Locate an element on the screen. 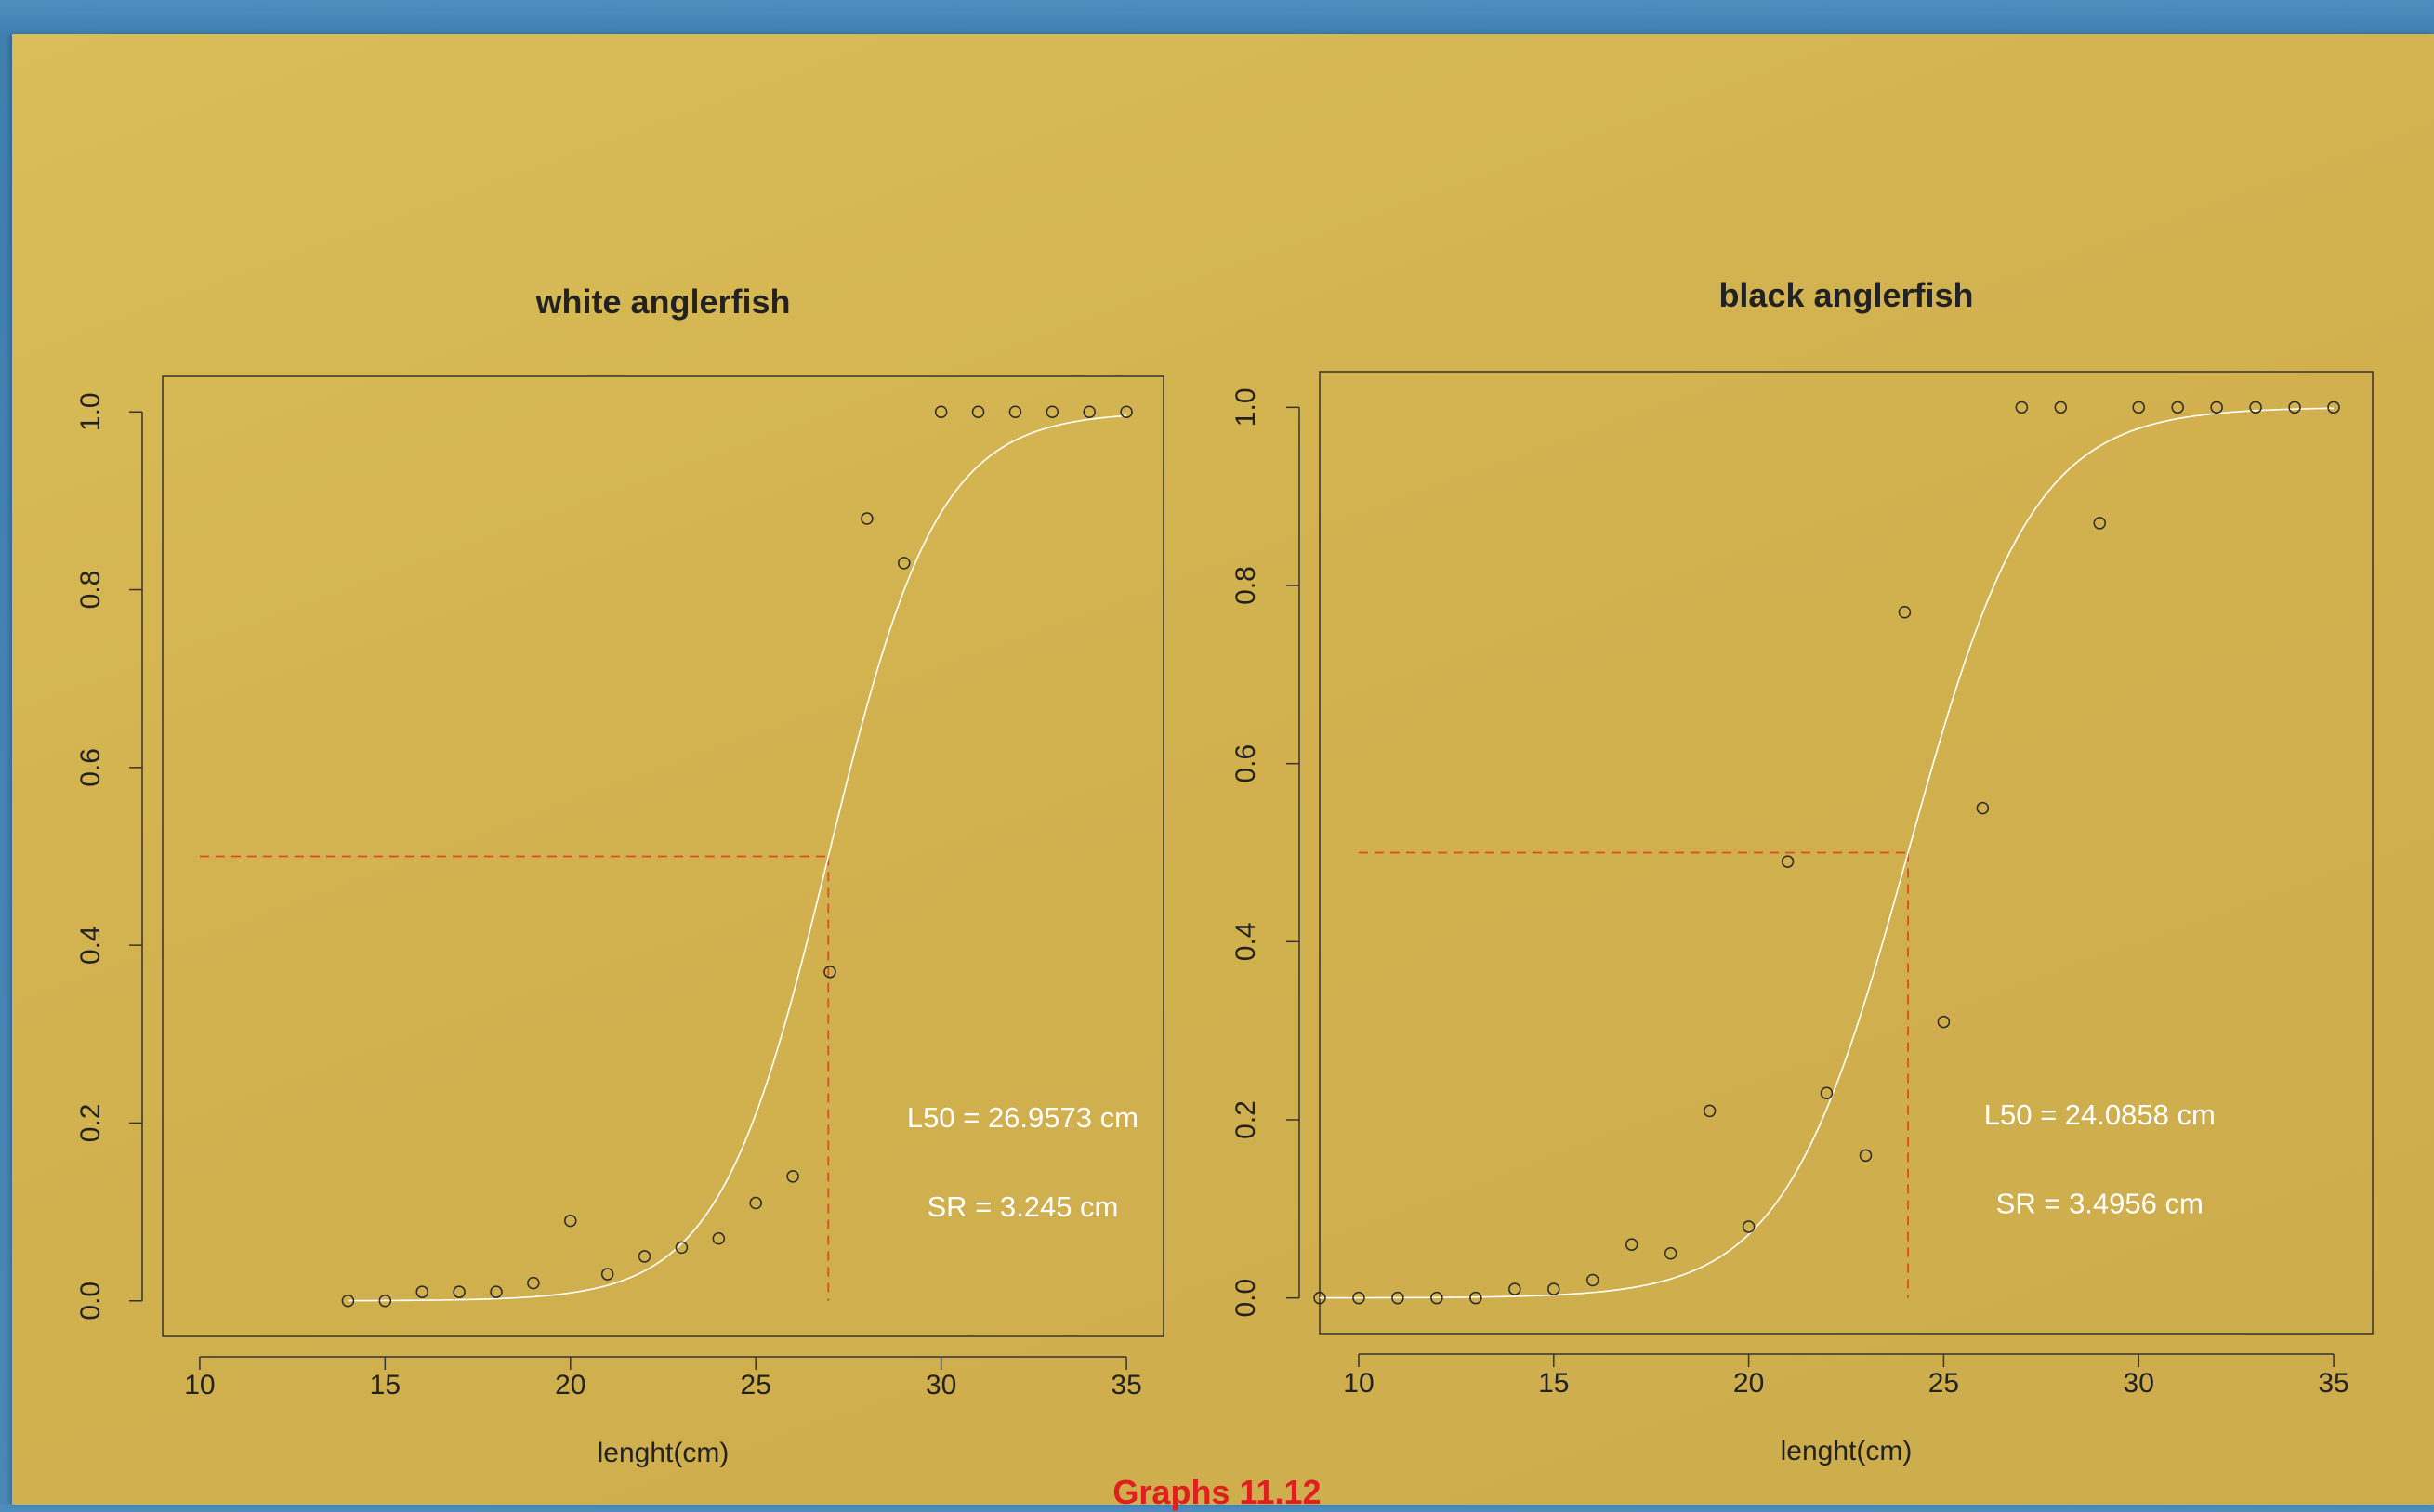 The height and width of the screenshot is (1512, 2434). chart2-l50-annotation: L50 = 24.0858 cm is located at coordinates (2100, 1115).